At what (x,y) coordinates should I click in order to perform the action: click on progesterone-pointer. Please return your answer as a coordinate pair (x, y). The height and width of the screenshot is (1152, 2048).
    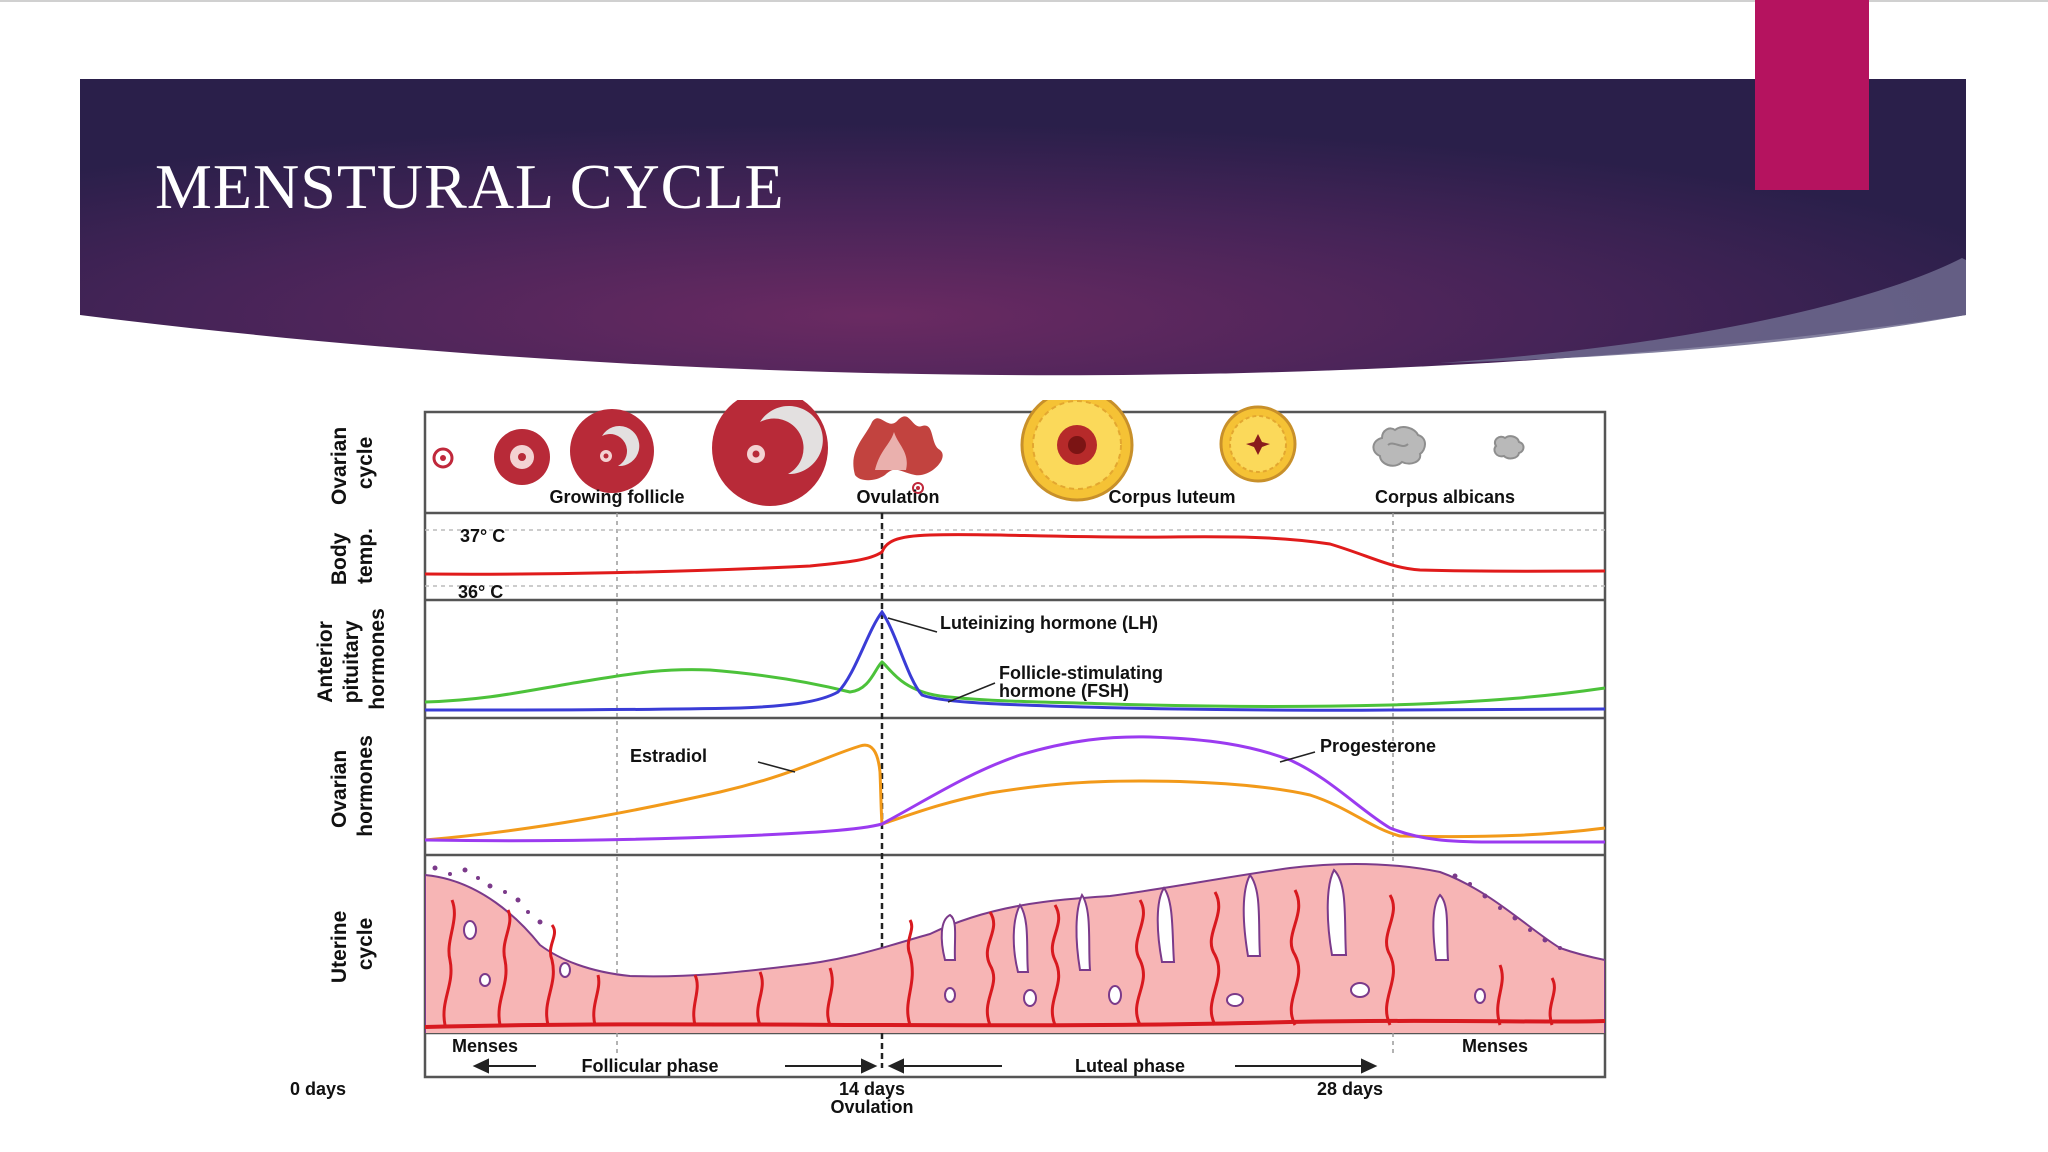
    Looking at the image, I should click on (1297, 757).